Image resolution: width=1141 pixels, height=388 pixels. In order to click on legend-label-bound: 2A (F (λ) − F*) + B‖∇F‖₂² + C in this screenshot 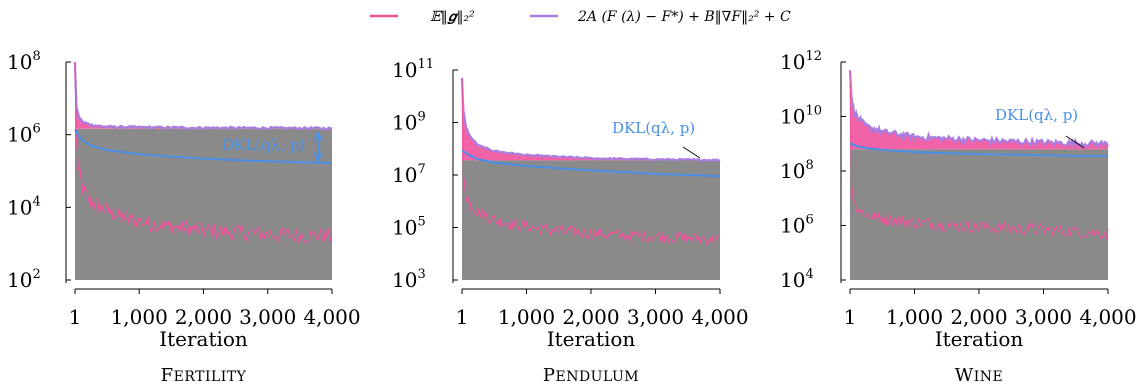, I will do `click(684, 17)`.